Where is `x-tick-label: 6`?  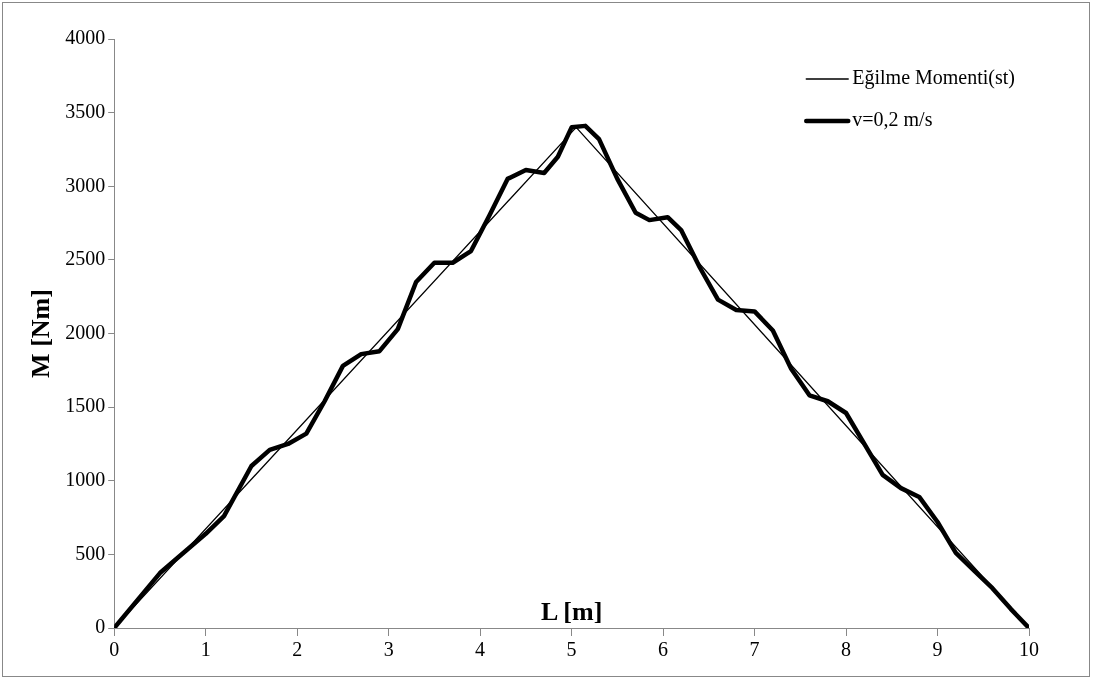
x-tick-label: 6 is located at coordinates (663, 649).